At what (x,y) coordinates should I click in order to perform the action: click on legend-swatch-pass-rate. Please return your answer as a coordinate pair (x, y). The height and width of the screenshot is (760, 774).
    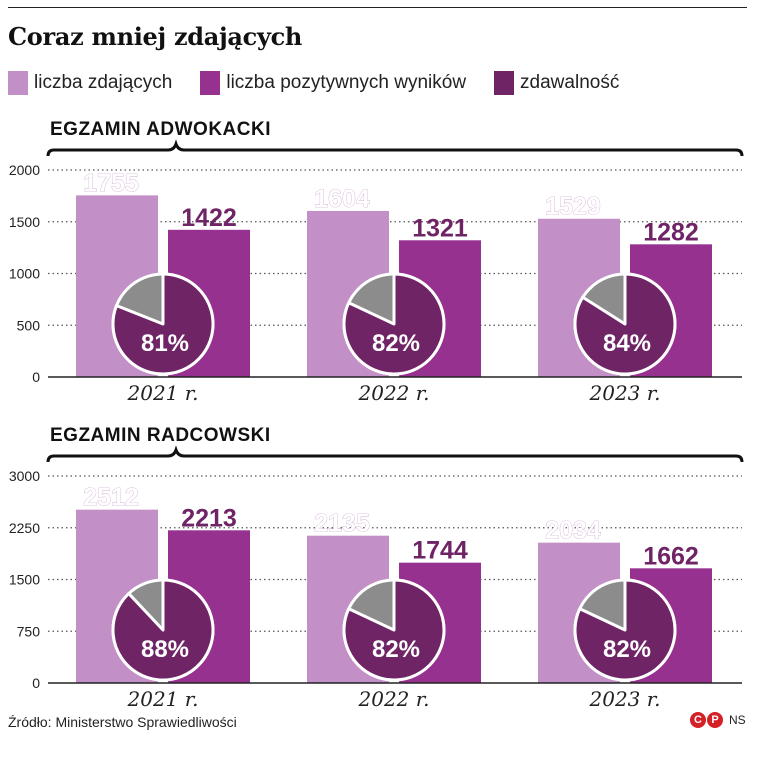
    Looking at the image, I should click on (504, 83).